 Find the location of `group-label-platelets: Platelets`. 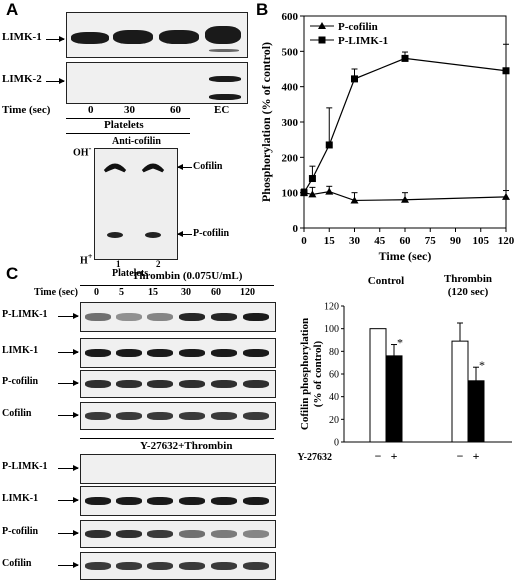

group-label-platelets: Platelets is located at coordinates (124, 125).